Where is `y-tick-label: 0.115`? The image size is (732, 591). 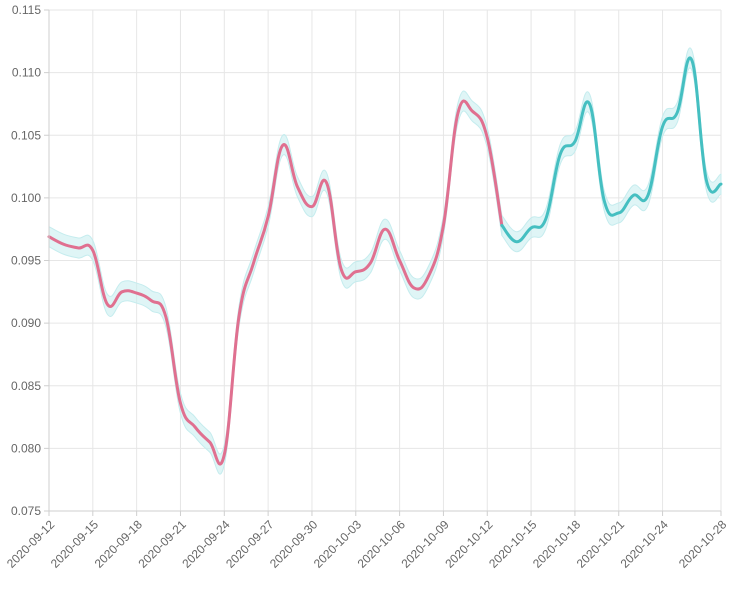 y-tick-label: 0.115 is located at coordinates (26, 10).